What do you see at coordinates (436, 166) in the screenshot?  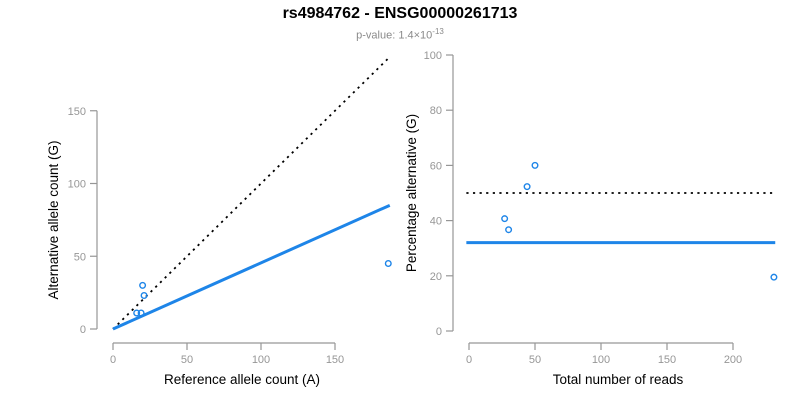 I see `y-tick-label: 60` at bounding box center [436, 166].